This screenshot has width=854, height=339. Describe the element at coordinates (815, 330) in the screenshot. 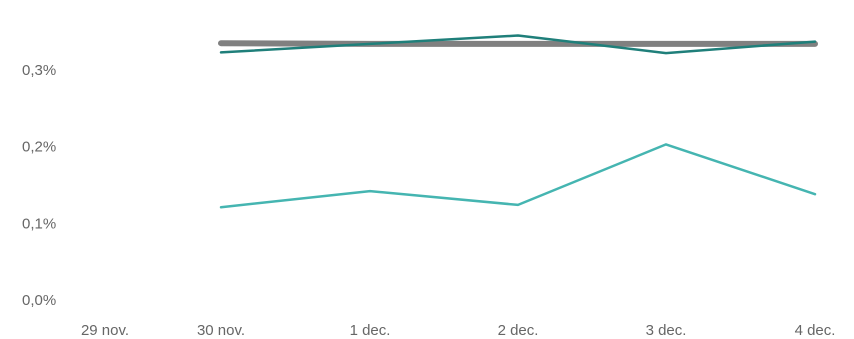

I see `x-tick-label: 4 dec.` at that location.